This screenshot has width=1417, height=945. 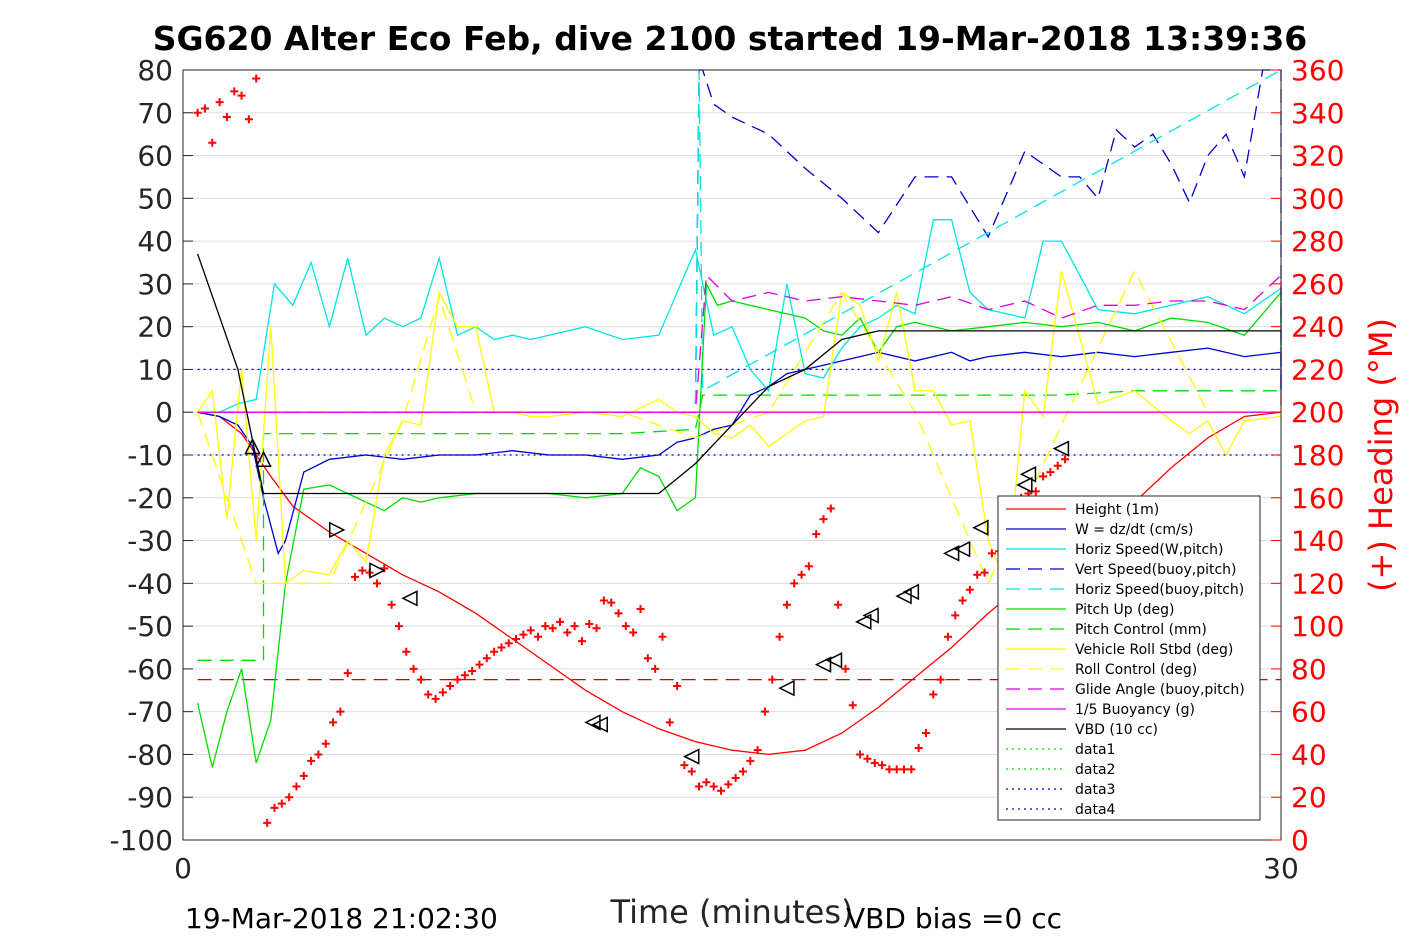 I want to click on y2-tick-label: 80, so click(x=1309, y=669).